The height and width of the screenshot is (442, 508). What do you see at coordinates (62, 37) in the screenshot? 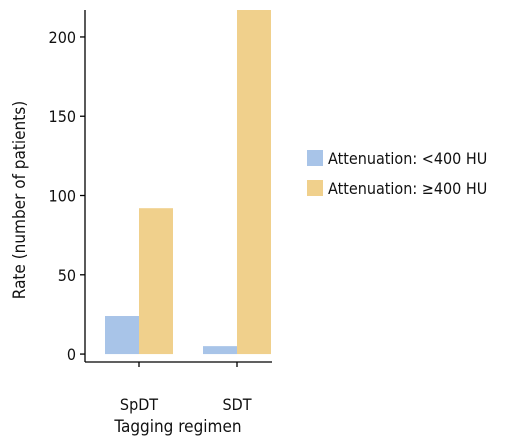
I see `y-tick-label: 200` at bounding box center [62, 37].